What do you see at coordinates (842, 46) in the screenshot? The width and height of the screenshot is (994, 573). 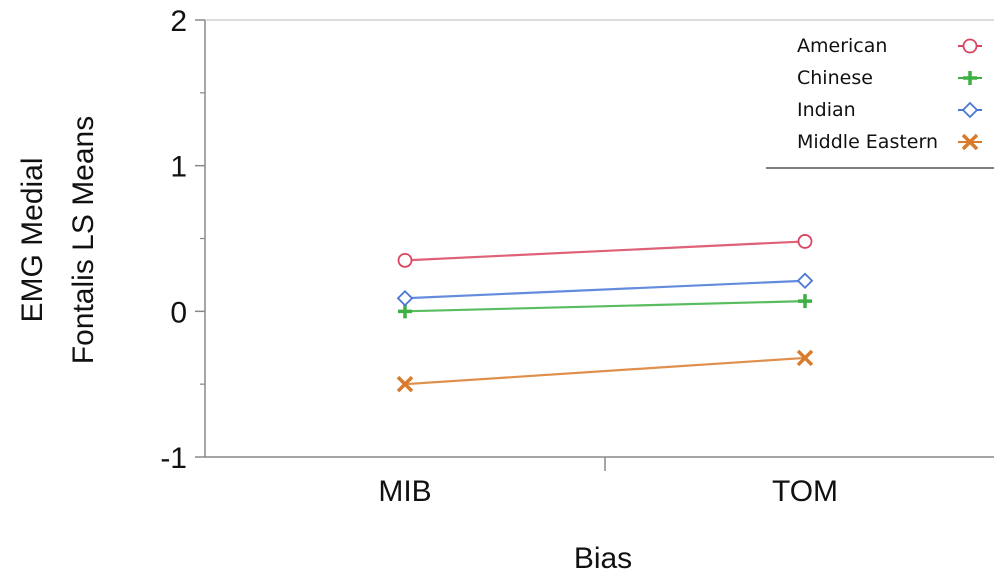 I see `legend-label: American` at bounding box center [842, 46].